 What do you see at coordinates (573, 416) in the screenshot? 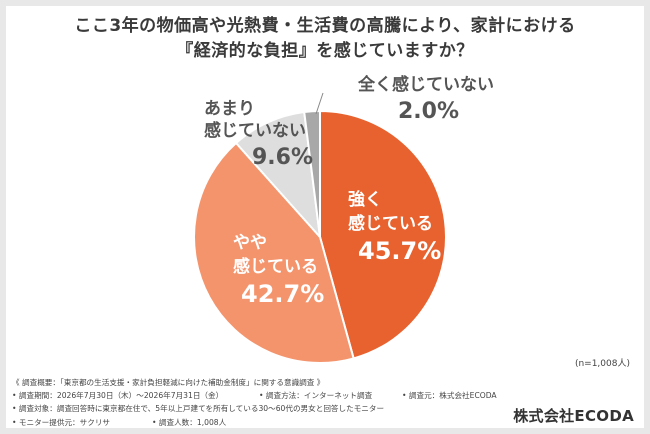
I see `brand-logo-text: 株式会社ECODA` at bounding box center [573, 416].